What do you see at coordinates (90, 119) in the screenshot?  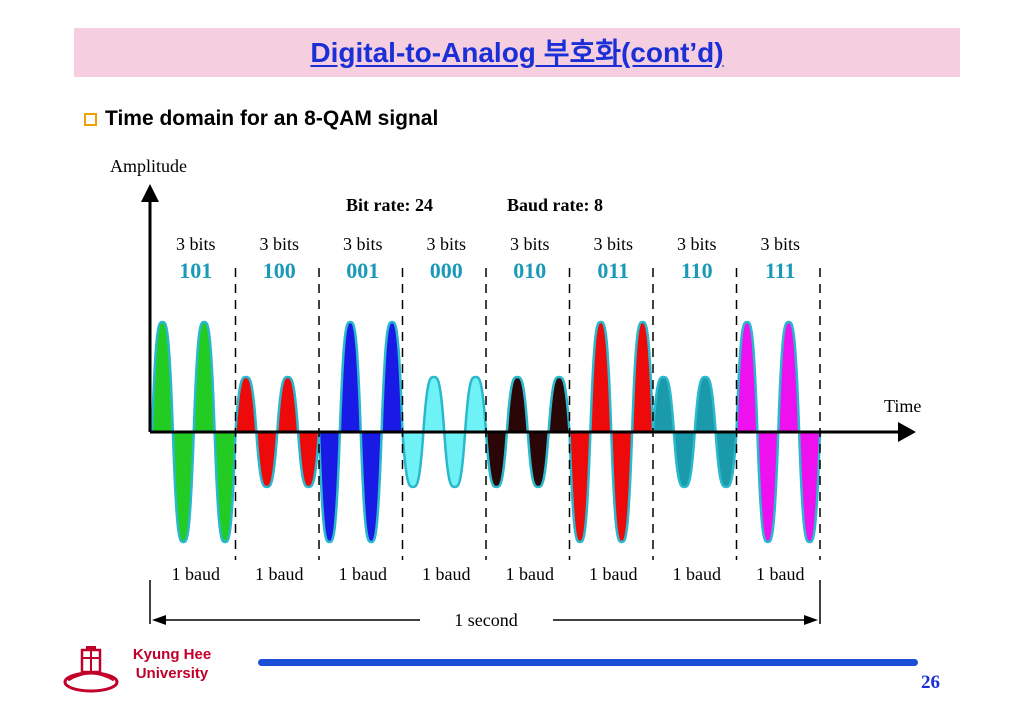 I see `checkbox-bullet-icon` at bounding box center [90, 119].